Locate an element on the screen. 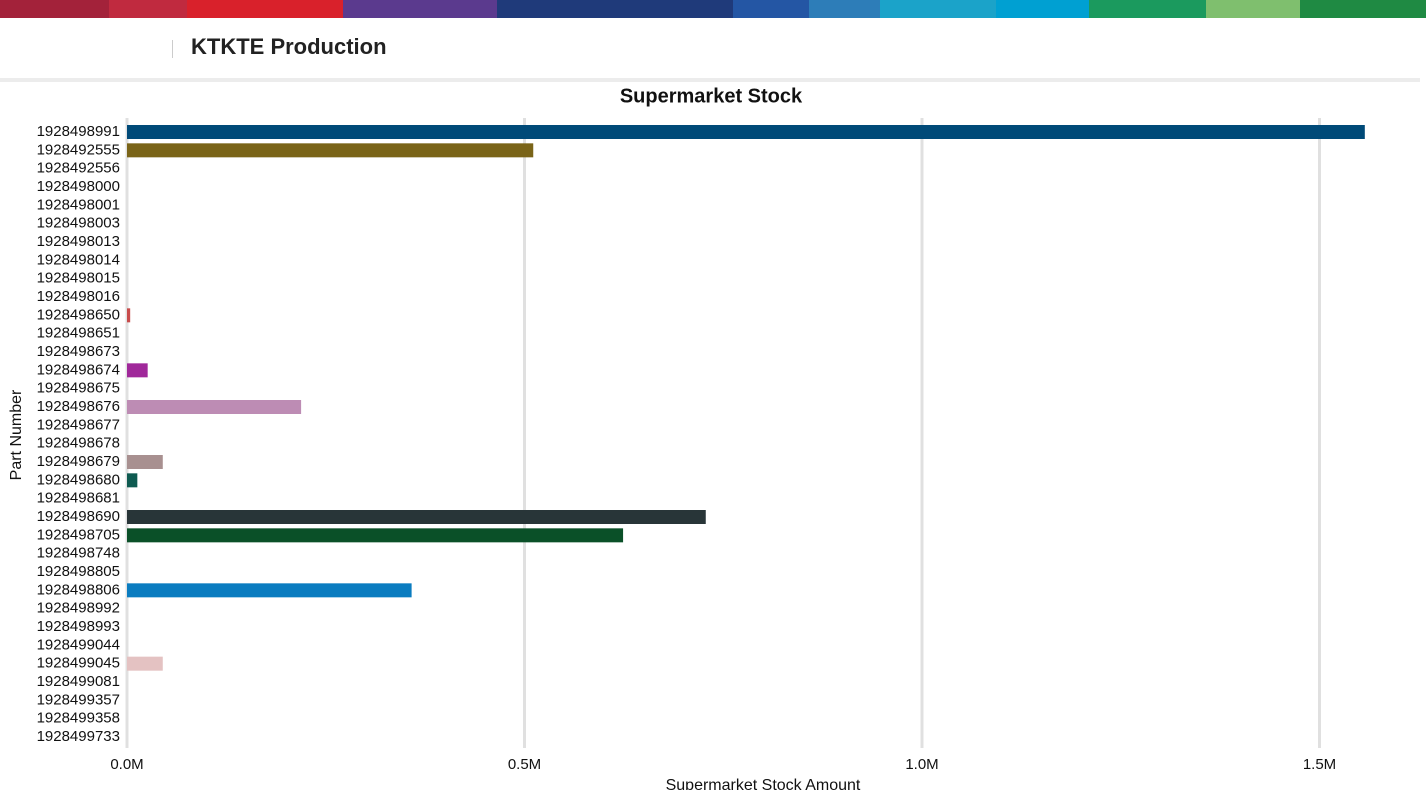  y-tick-label: 1928498679 is located at coordinates (78, 461).